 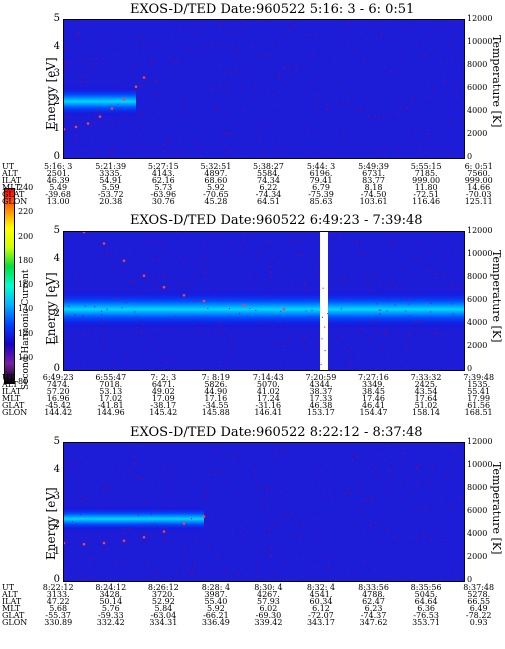 What do you see at coordinates (23, 381) in the screenshot?
I see `colorbar-tick: 80` at bounding box center [23, 381].